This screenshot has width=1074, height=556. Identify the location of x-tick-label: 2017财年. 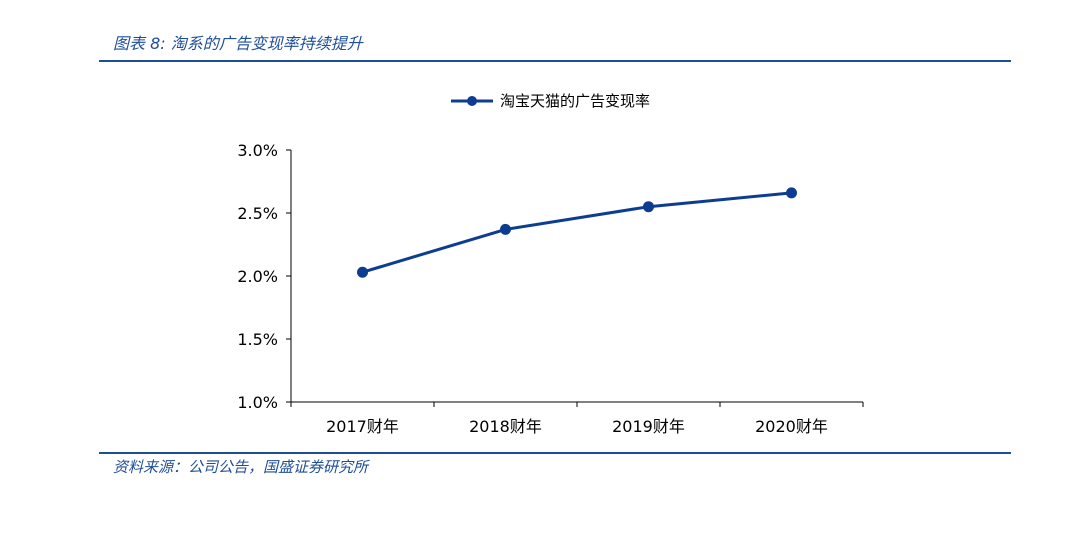
(362, 426).